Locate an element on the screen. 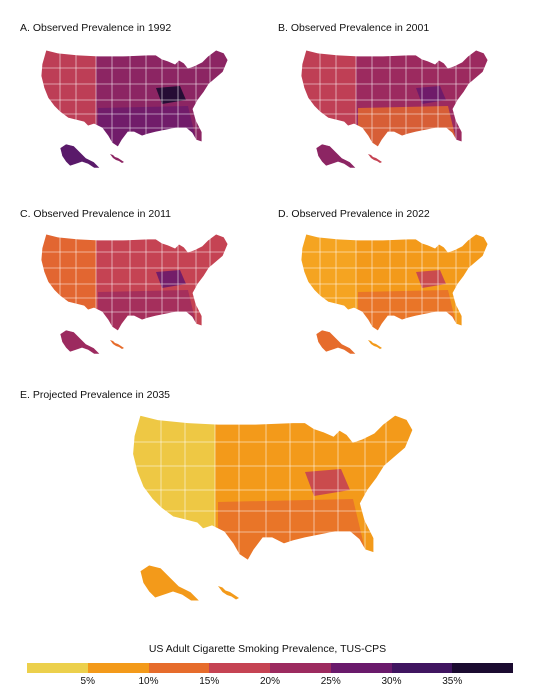 The width and height of the screenshot is (535, 700). panel-e-title: E. Projected Prevalence in 2035 is located at coordinates (95, 395).